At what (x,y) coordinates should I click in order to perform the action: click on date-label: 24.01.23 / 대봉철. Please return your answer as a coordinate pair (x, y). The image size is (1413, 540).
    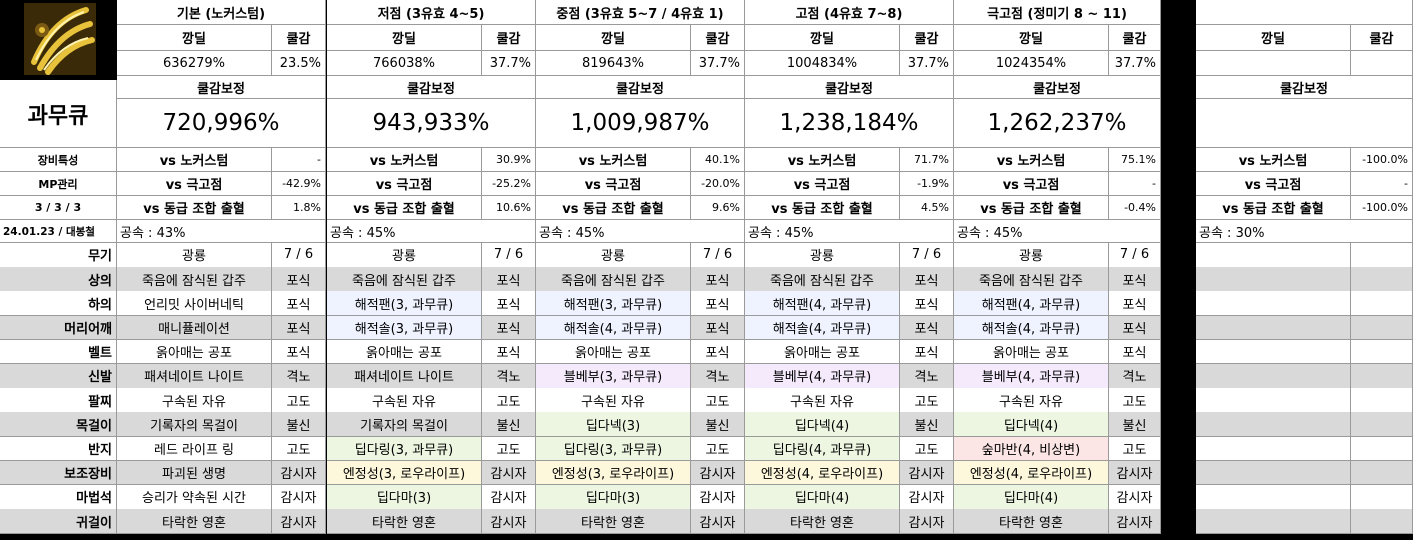
    Looking at the image, I should click on (58, 231).